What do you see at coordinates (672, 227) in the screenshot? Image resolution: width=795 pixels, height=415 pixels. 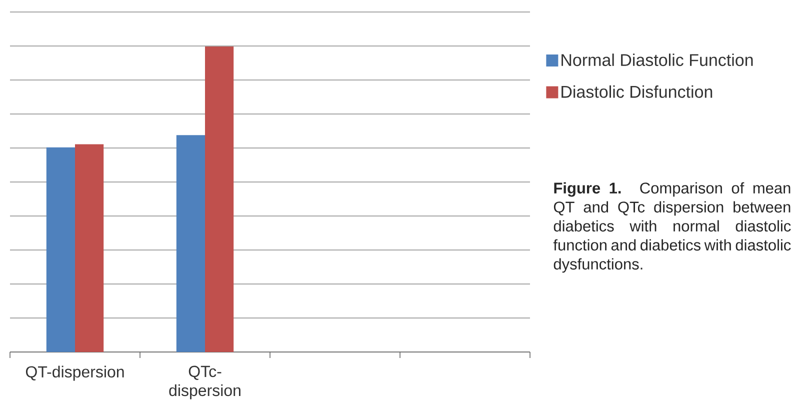 I see `text: Figure 1. Comparison of mean QT and QTc dispersion between diabetics with normal diastolic function and diabetics with diastolic dysfunctions.` at bounding box center [672, 227].